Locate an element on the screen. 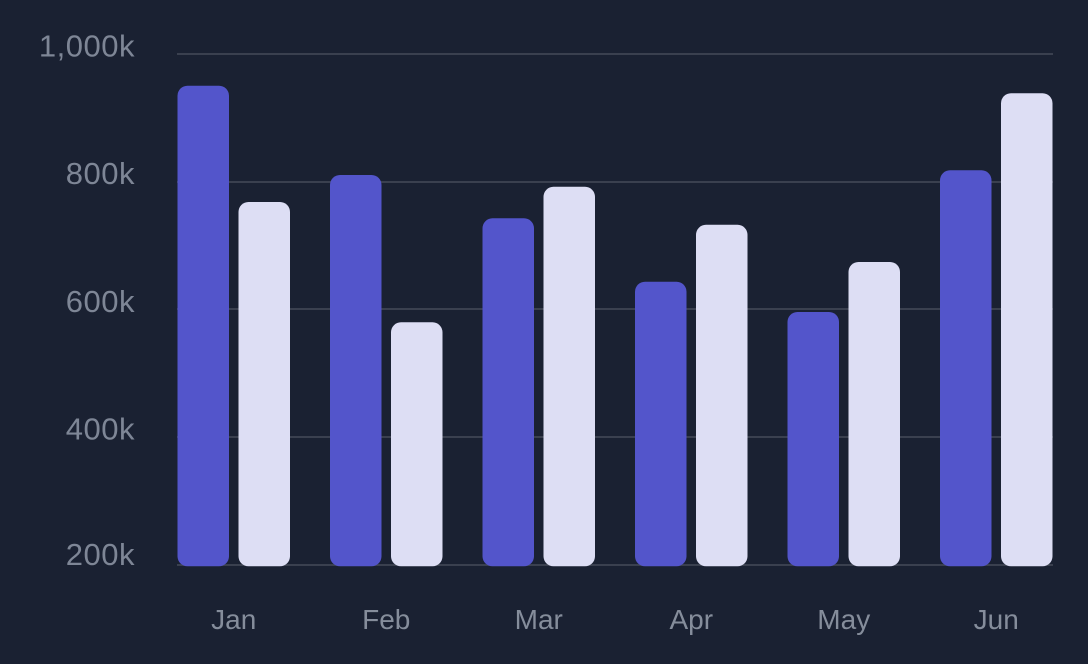 The image size is (1088, 664). svg-text: May is located at coordinates (843, 619).